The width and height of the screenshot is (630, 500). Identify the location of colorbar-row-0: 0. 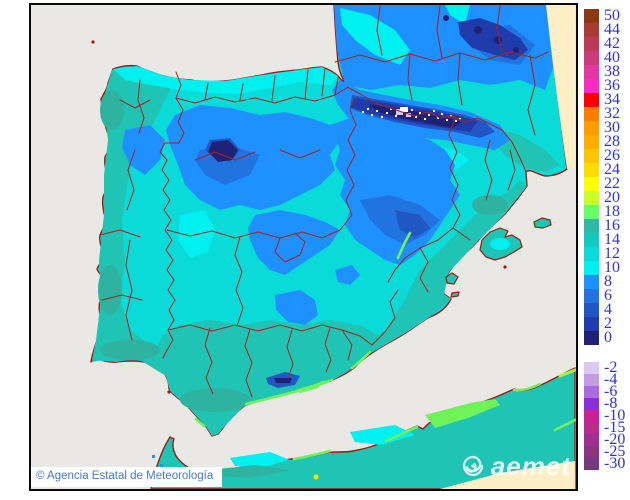
(604, 338).